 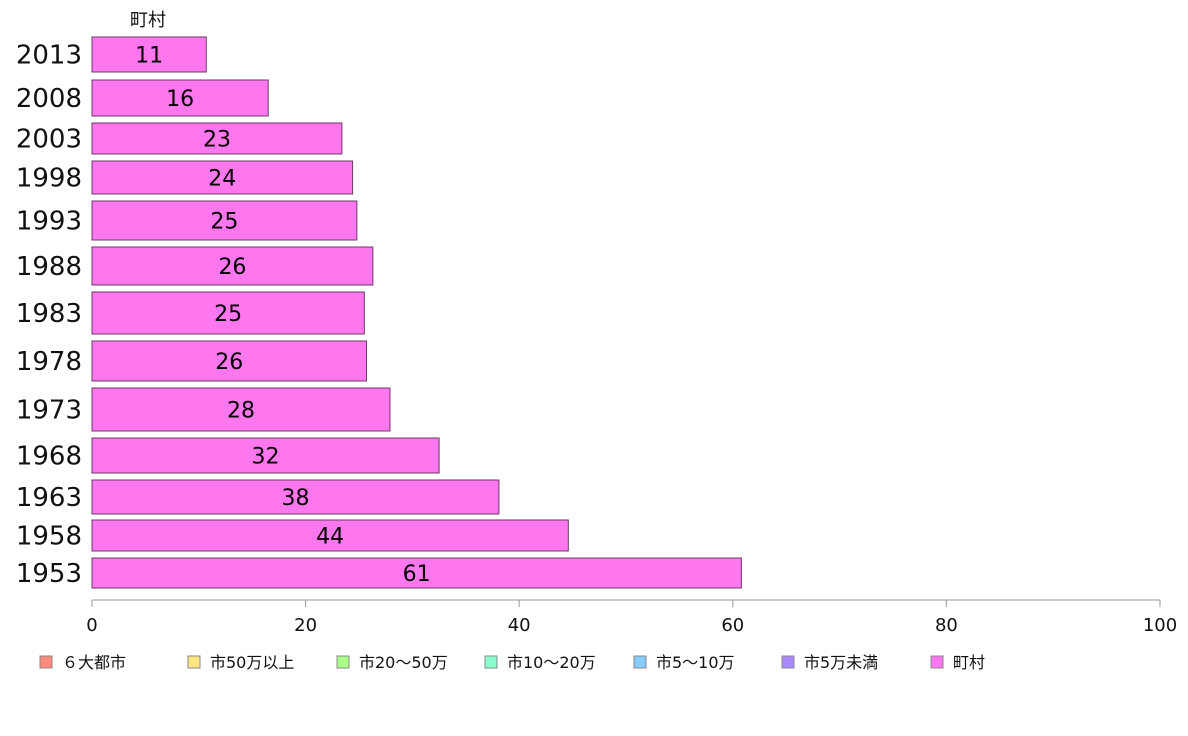 I want to click on bar-1958, so click(x=330, y=535).